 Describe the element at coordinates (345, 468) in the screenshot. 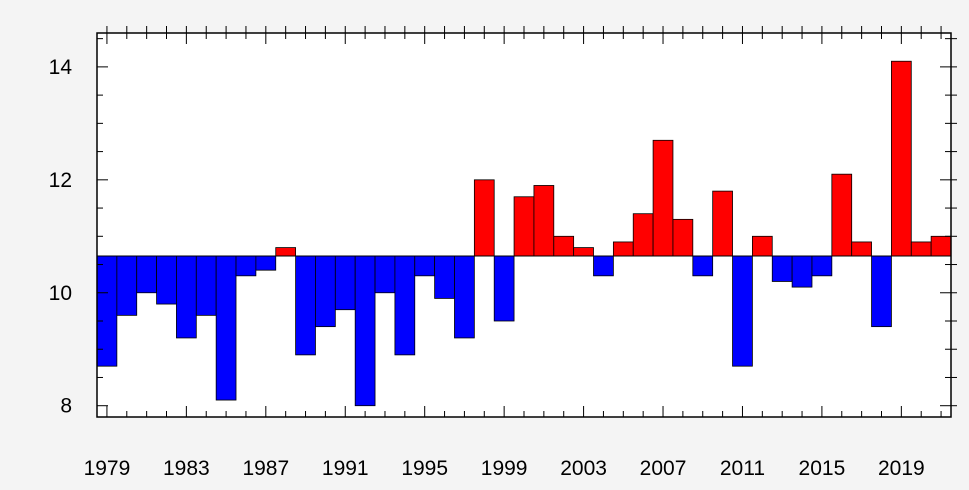

I see `x-tick-label: 1991` at that location.